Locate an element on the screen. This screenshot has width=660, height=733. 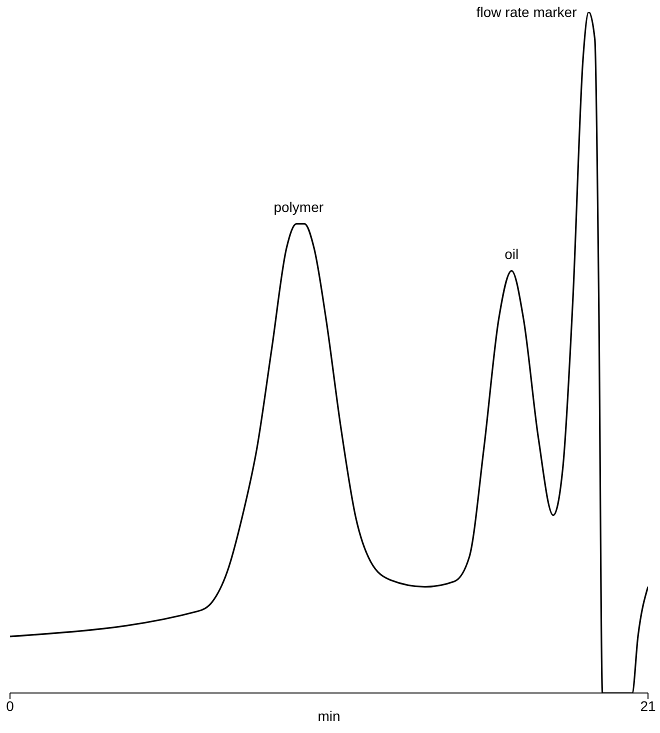
x-axis-title: min is located at coordinates (329, 716).